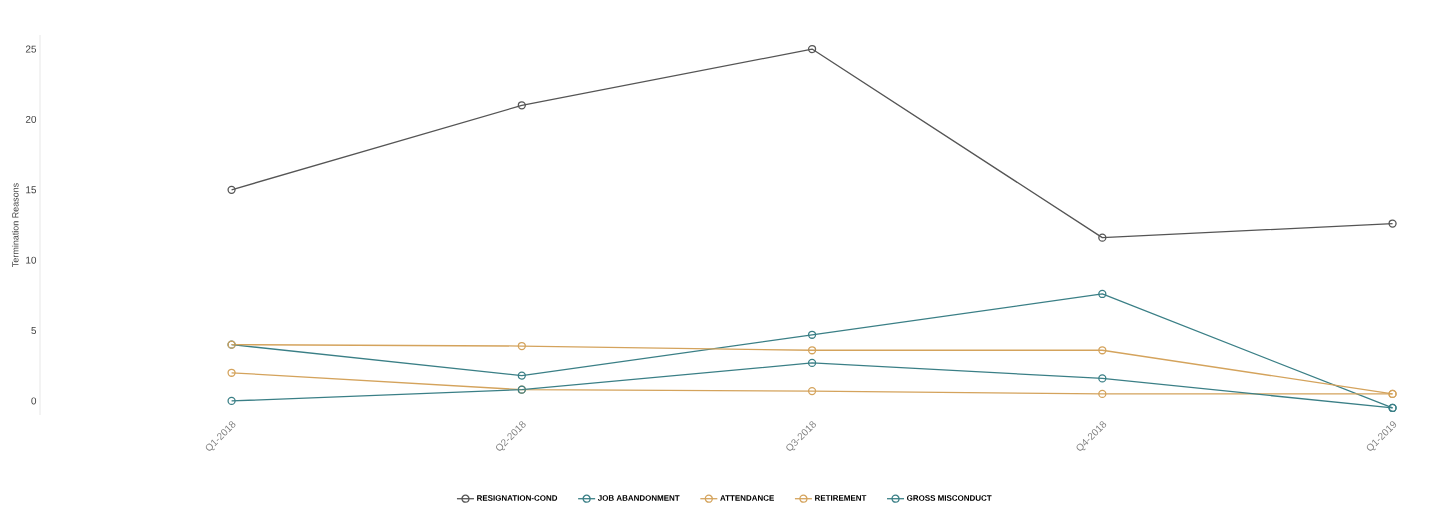 This screenshot has height=527, width=1431. Describe the element at coordinates (31, 49) in the screenshot. I see `y-tick-label: 25` at that location.